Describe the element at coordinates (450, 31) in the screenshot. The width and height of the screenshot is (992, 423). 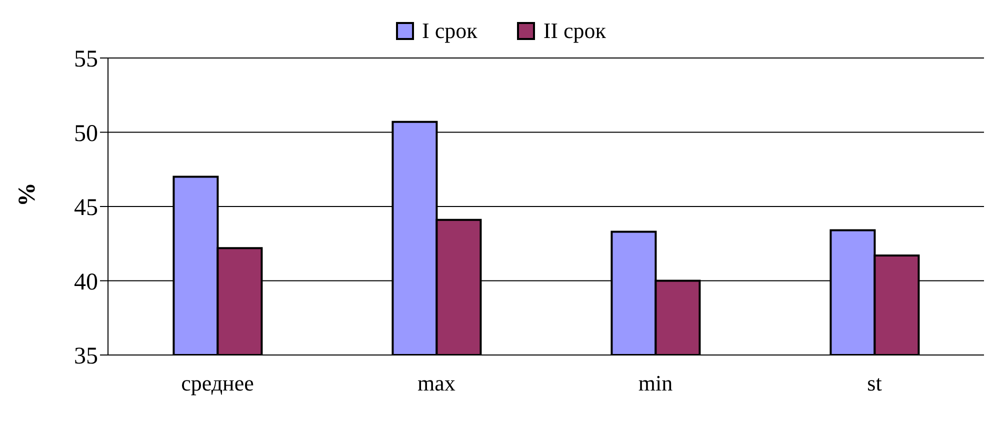
I see `legend-label: I срок` at that location.